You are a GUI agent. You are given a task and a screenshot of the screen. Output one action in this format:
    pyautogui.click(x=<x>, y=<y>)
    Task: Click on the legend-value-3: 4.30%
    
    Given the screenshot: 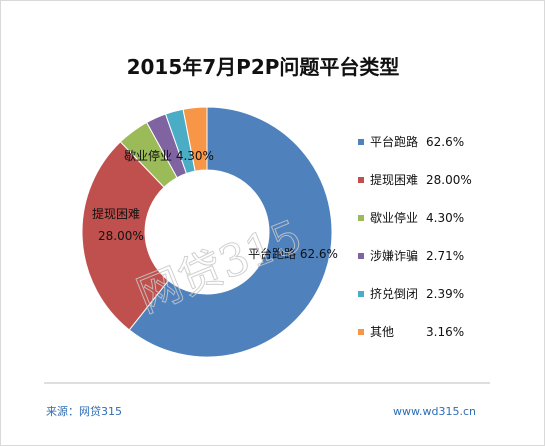 What is the action you would take?
    pyautogui.click(x=445, y=218)
    